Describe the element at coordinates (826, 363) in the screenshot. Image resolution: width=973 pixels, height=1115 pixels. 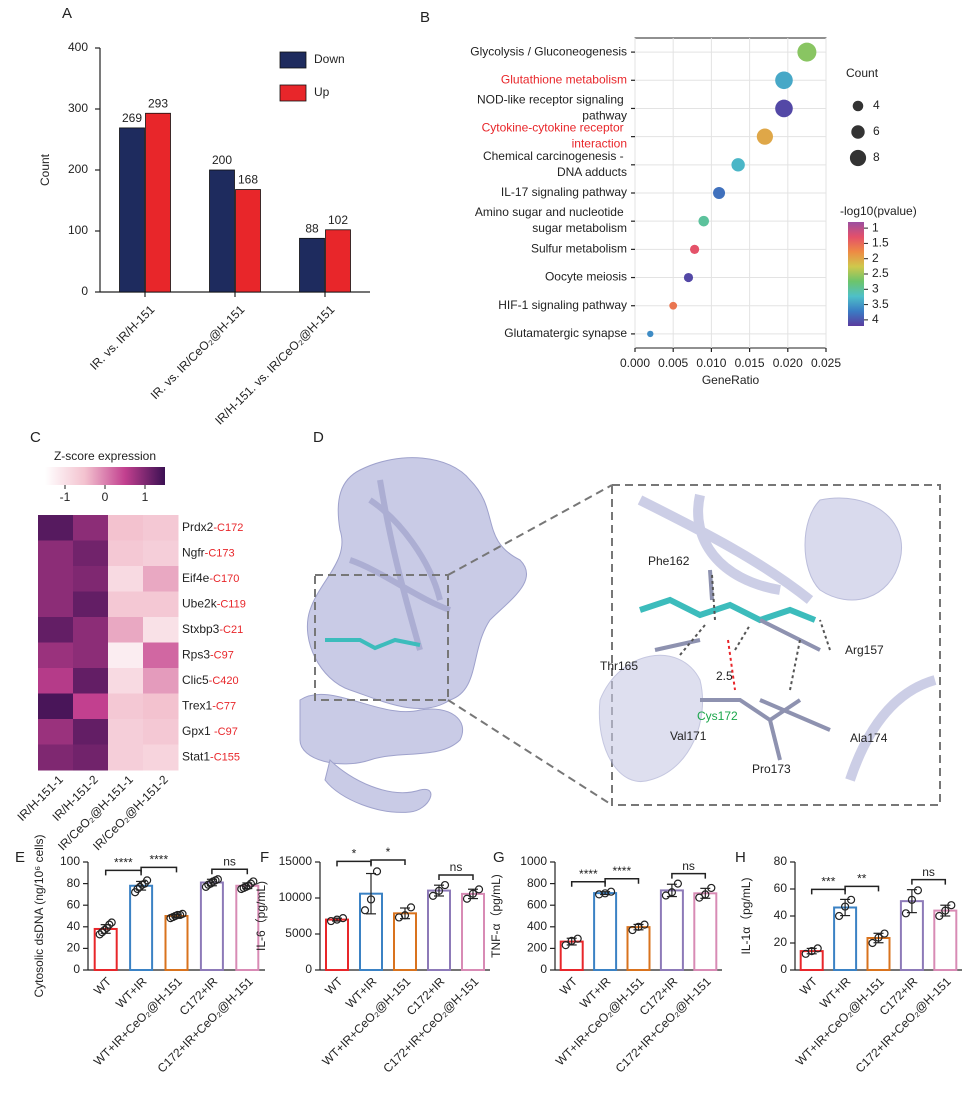
I see `x-tick-label: 0.025` at that location.